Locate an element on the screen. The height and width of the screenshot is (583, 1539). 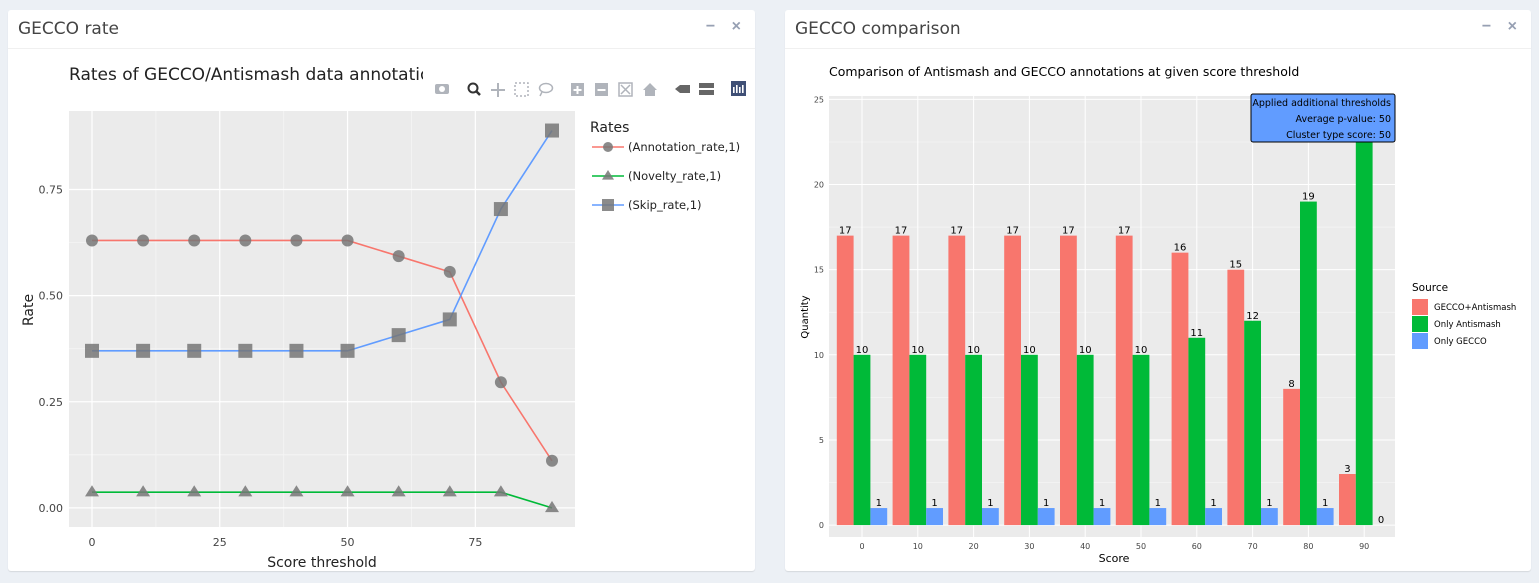
annotation-box is located at coordinates (1323, 118).